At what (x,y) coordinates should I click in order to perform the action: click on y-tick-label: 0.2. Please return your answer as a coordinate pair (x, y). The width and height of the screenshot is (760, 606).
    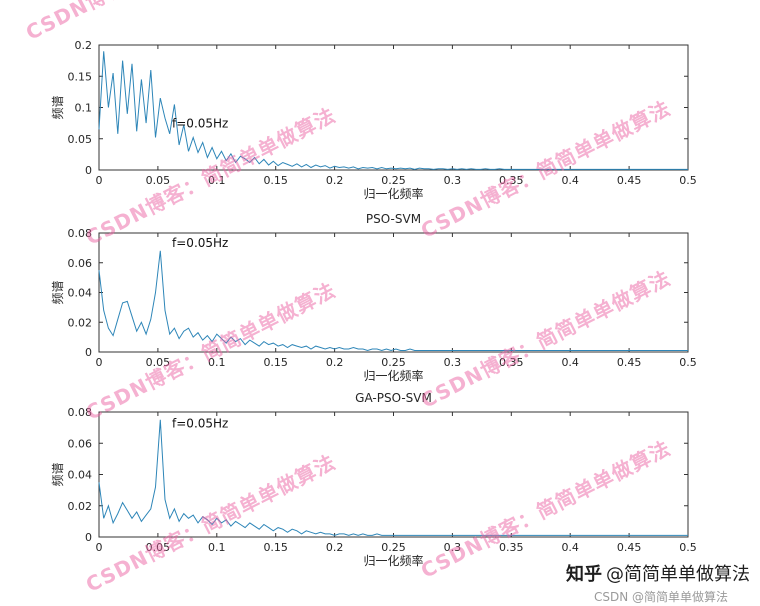
    Looking at the image, I should click on (84, 45).